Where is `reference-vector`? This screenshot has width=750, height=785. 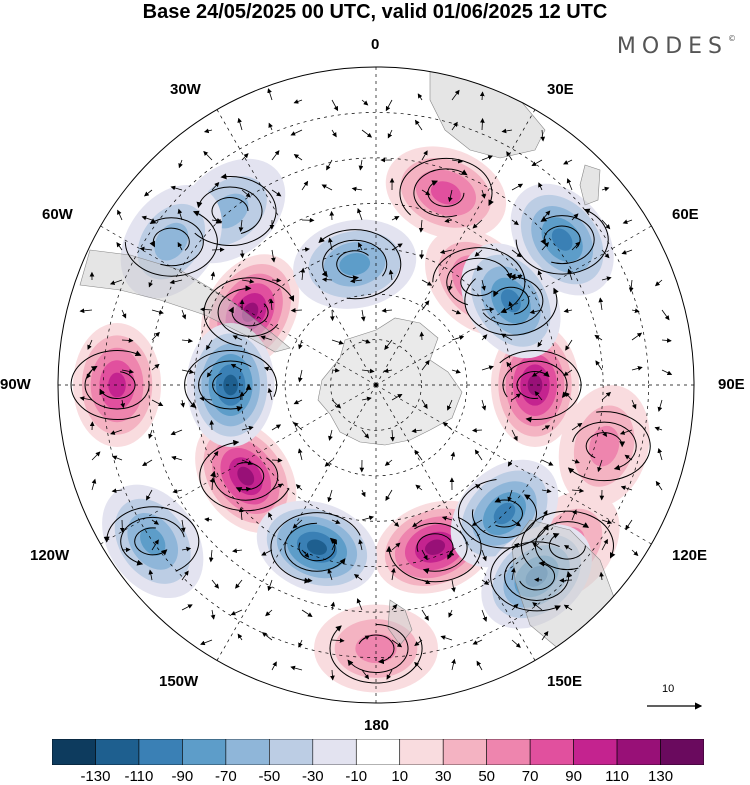
reference-vector is located at coordinates (675, 699).